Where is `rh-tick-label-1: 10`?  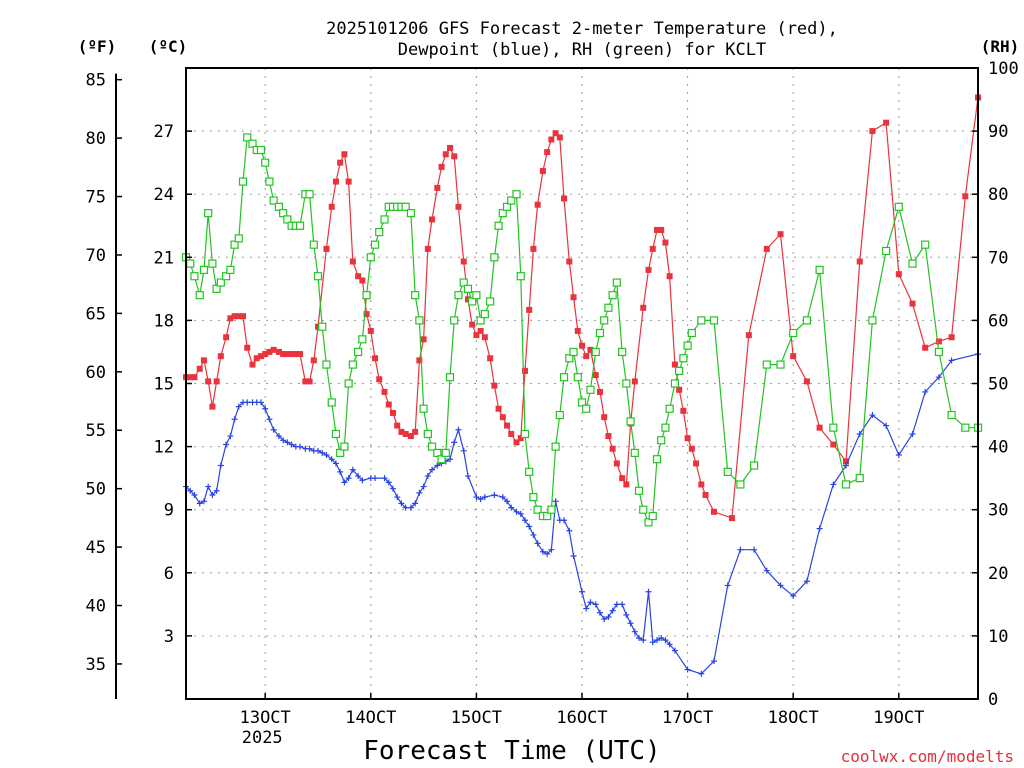
rh-tick-label-1: 10 is located at coordinates (998, 637).